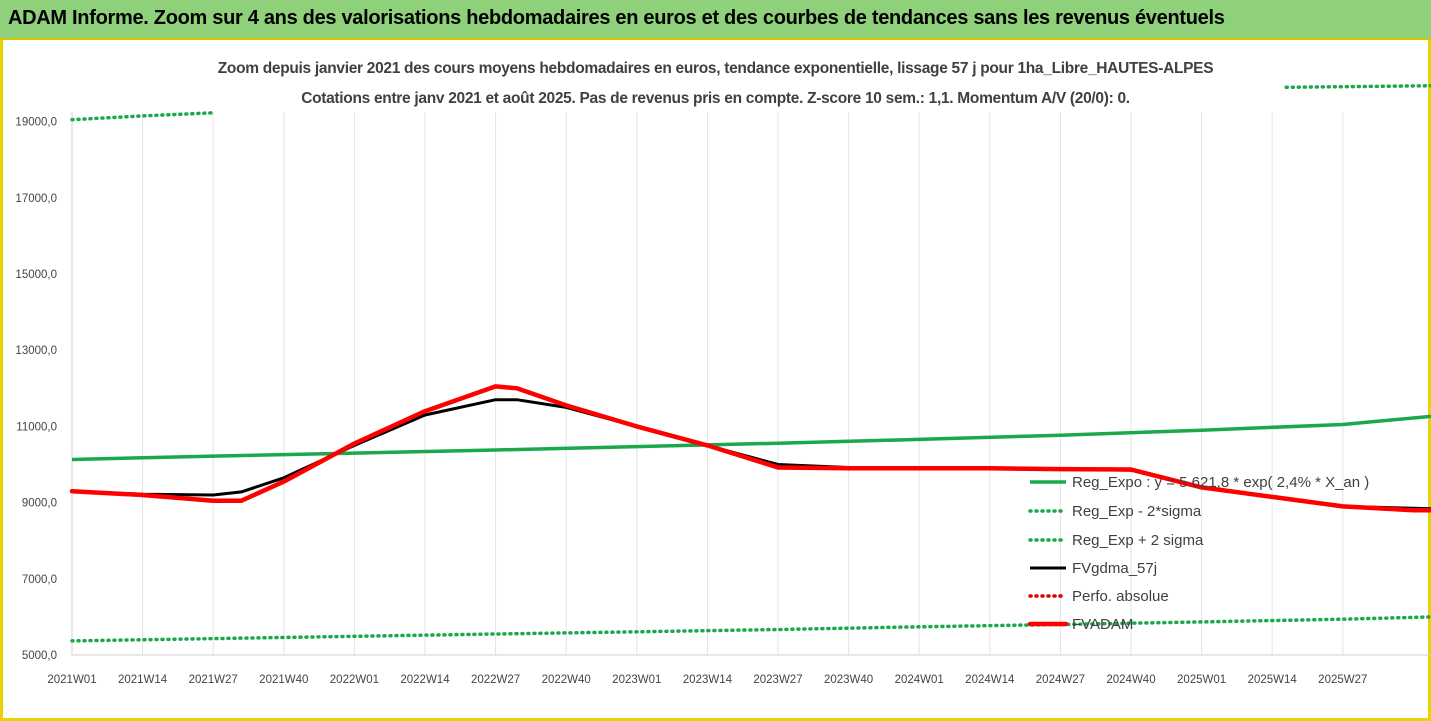  I want to click on x-tick-label: 2021W14, so click(143, 680).